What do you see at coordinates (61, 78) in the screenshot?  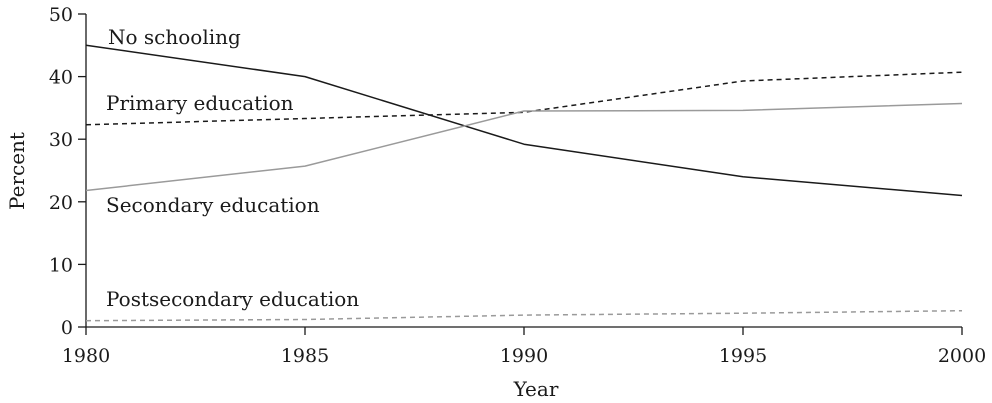 I see `y-tick-label: 40` at bounding box center [61, 78].